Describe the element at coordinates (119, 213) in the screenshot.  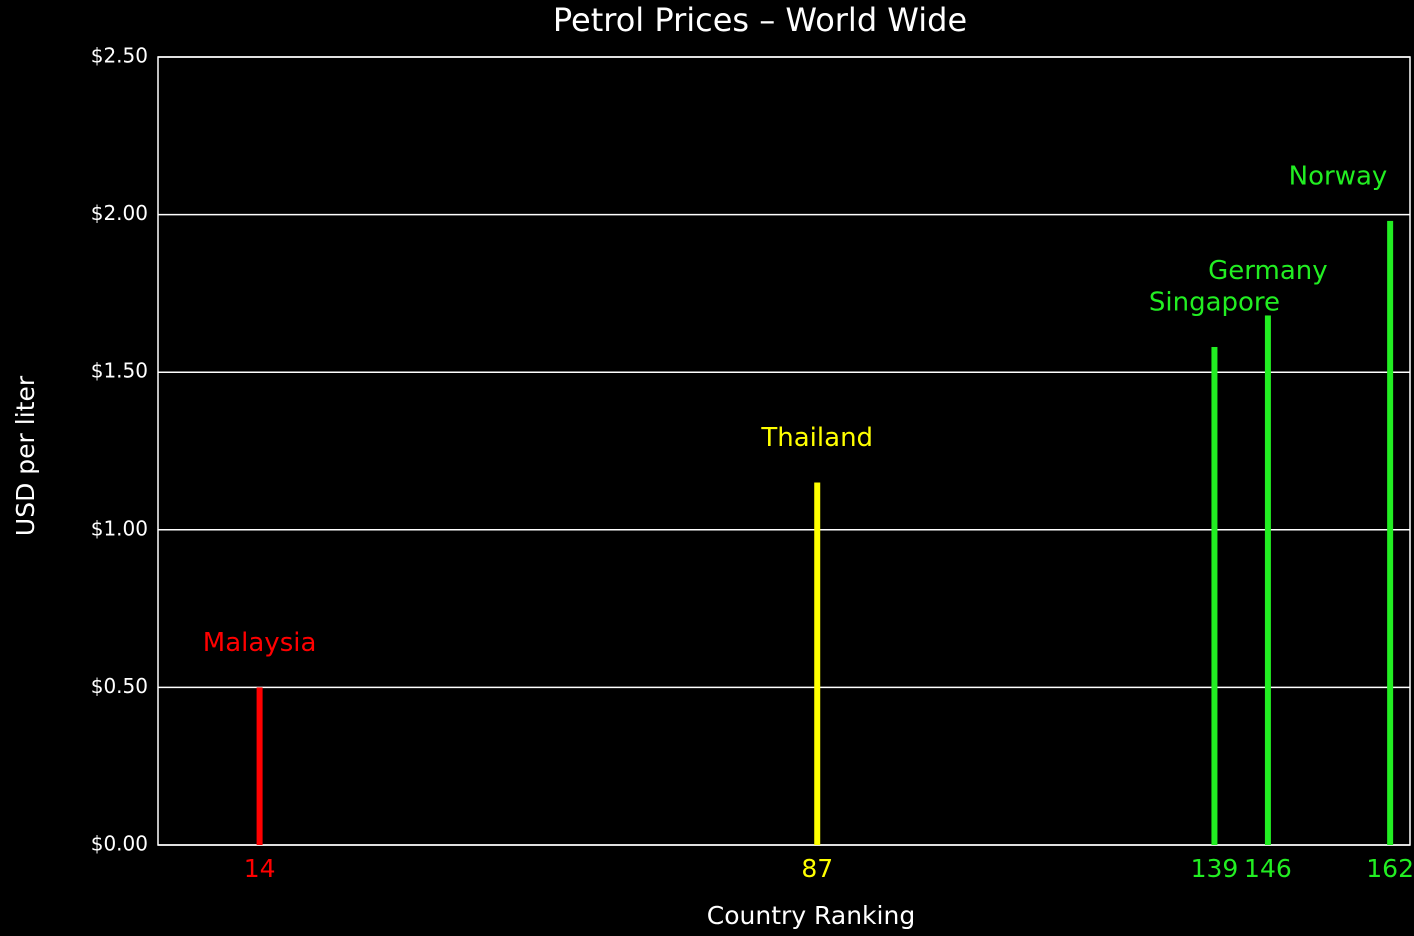
I see `y-tick-label: $2.00` at that location.